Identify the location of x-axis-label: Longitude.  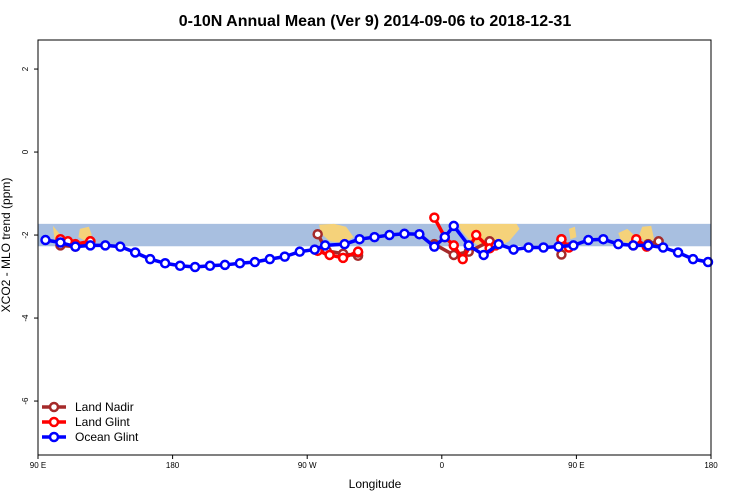
(375, 484).